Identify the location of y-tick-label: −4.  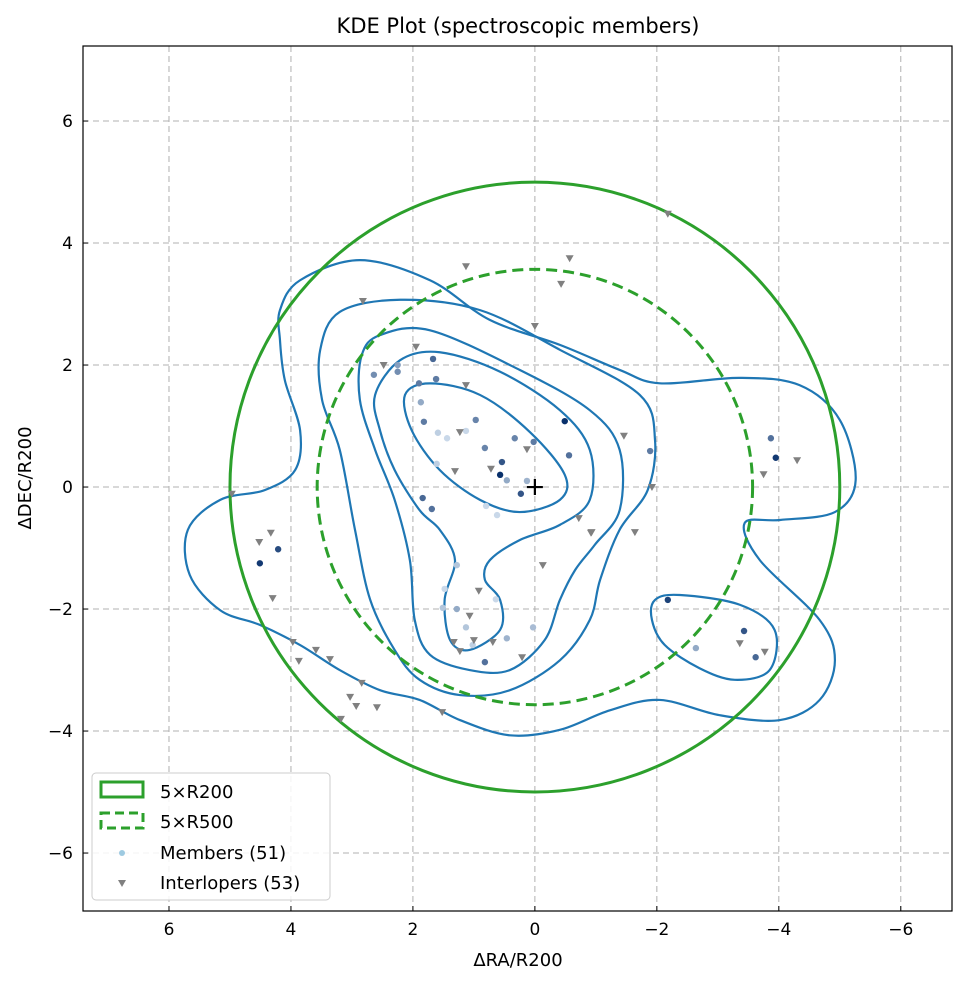
(60, 732).